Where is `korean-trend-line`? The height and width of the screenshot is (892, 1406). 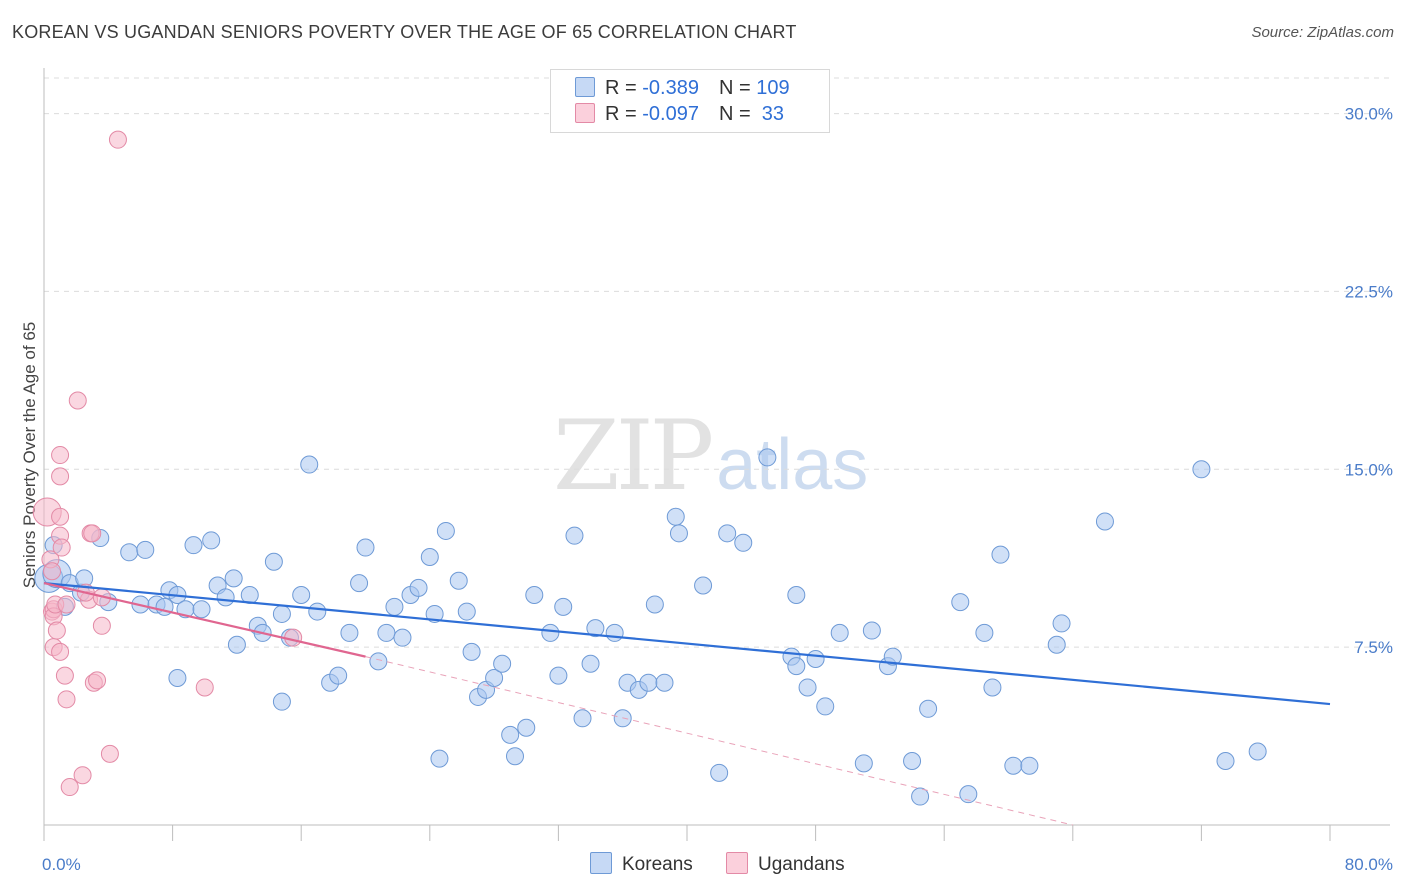
korean-trend-line is located at coordinates (687, 644).